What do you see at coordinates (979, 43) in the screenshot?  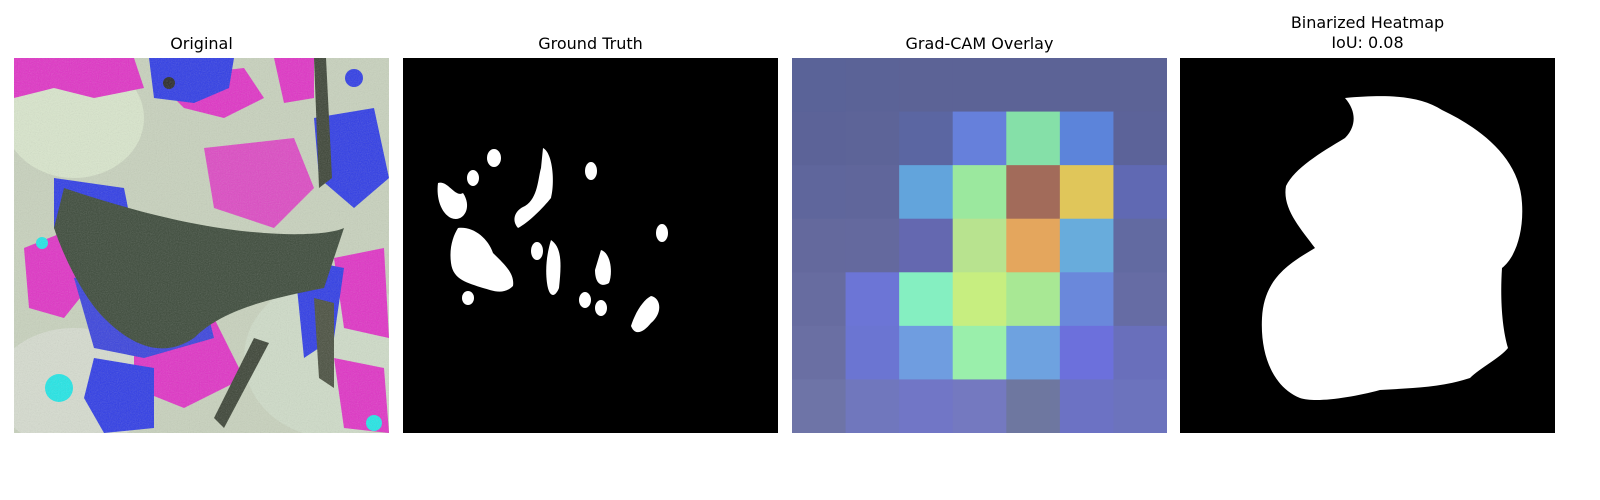 I see `panel-title-gradcam: Grad-CAM Overlay` at bounding box center [979, 43].